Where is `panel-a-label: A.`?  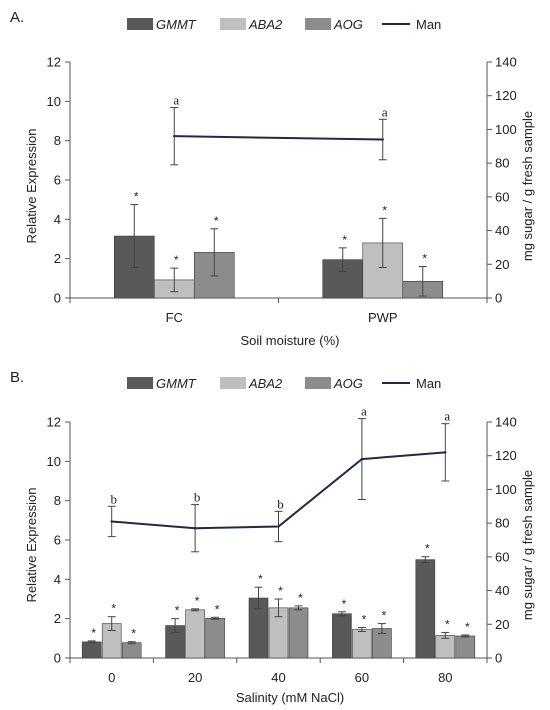
panel-a-label: A. is located at coordinates (17, 17).